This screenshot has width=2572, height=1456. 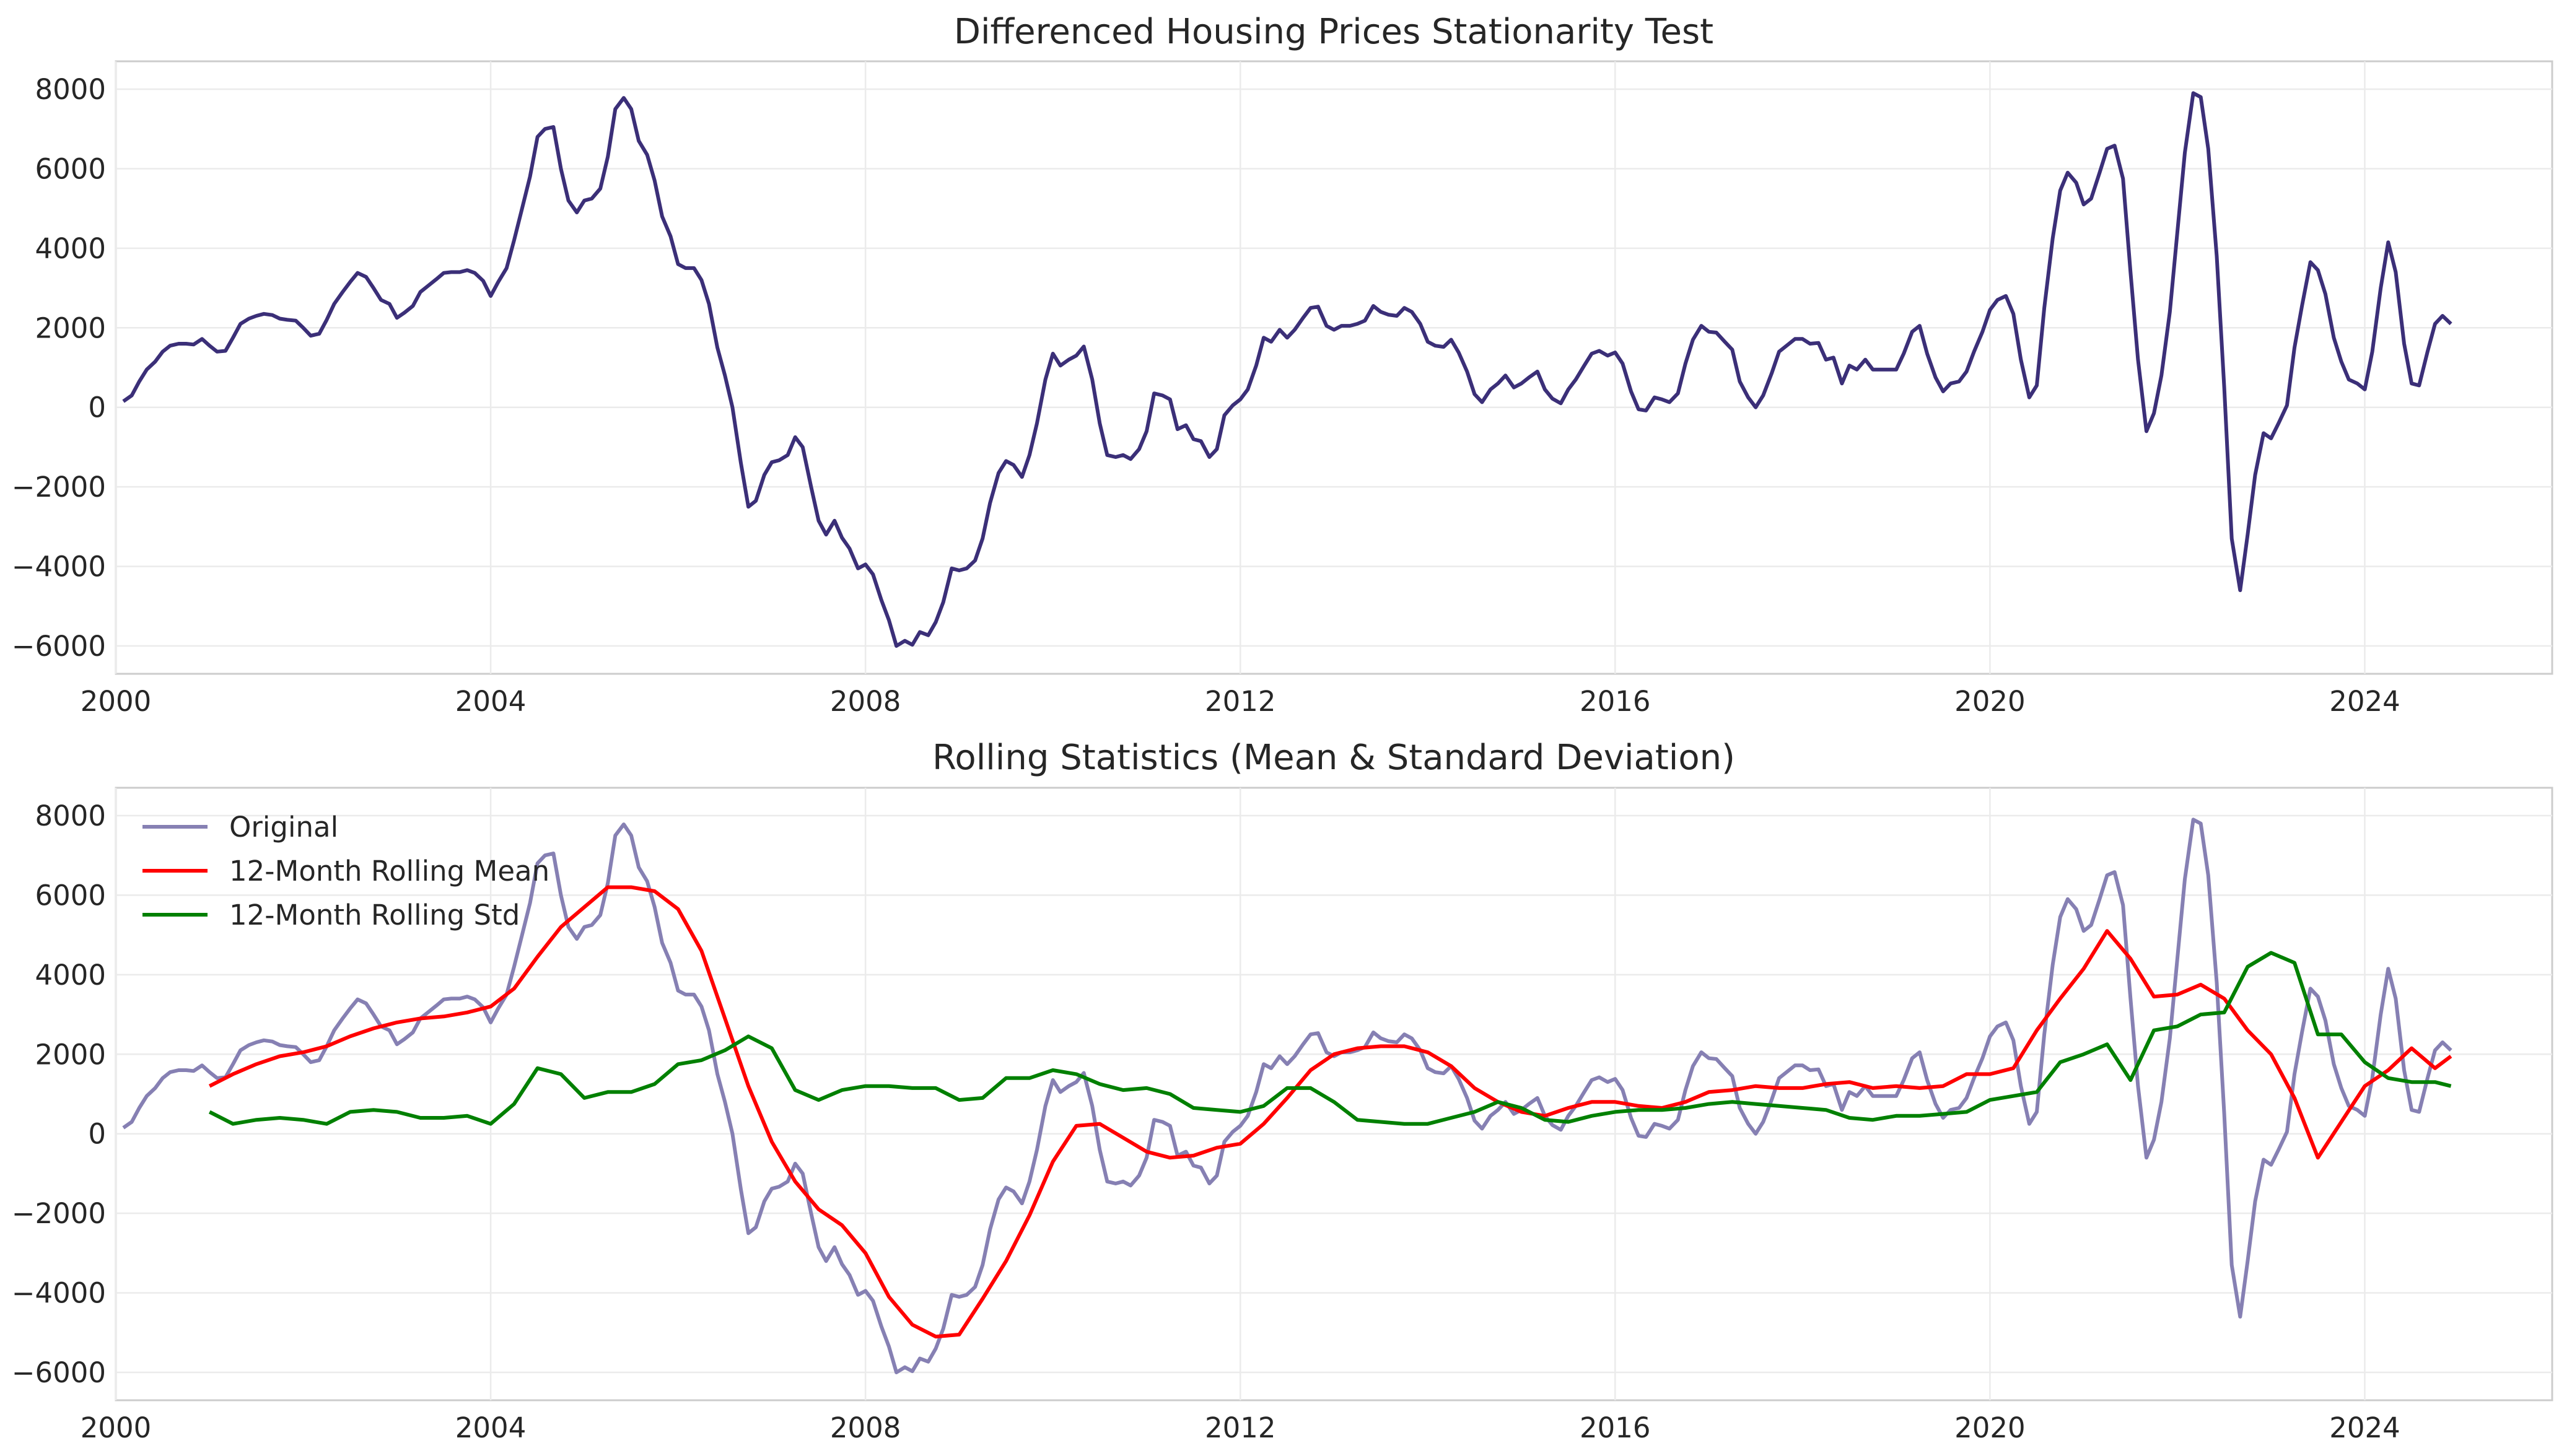 I want to click on legend-item-rolling-std: 12-Month Rolling Std, so click(x=331, y=915).